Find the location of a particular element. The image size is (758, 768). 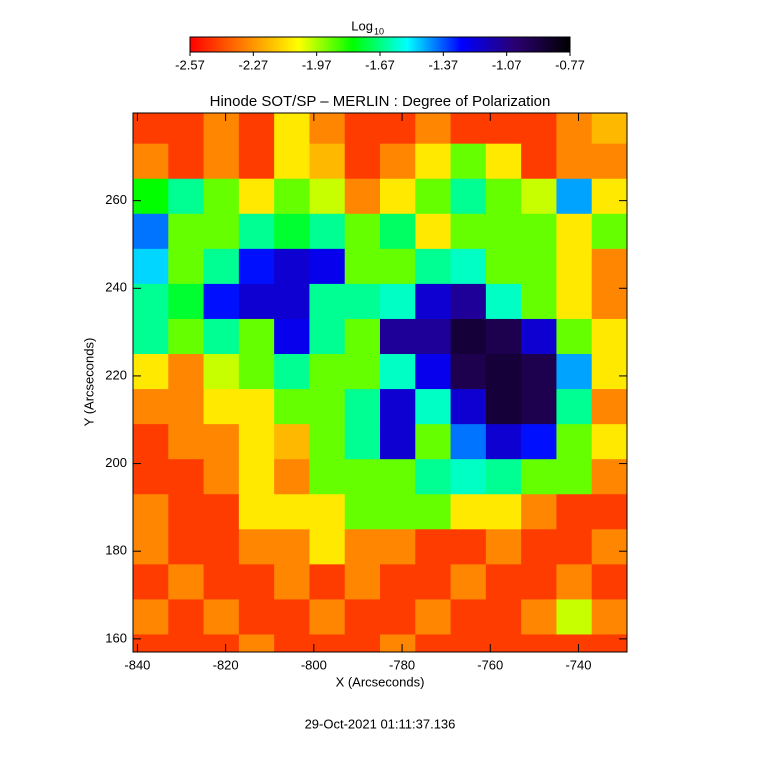

y-tick-label: 240 is located at coordinates (116, 287).